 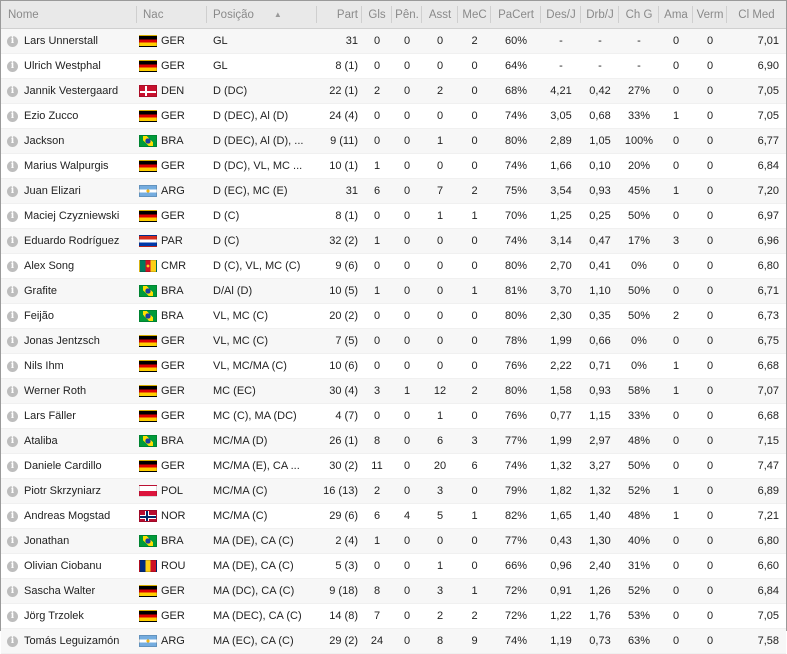 I want to click on column-header-player-of-match: MeC, so click(x=474, y=15).